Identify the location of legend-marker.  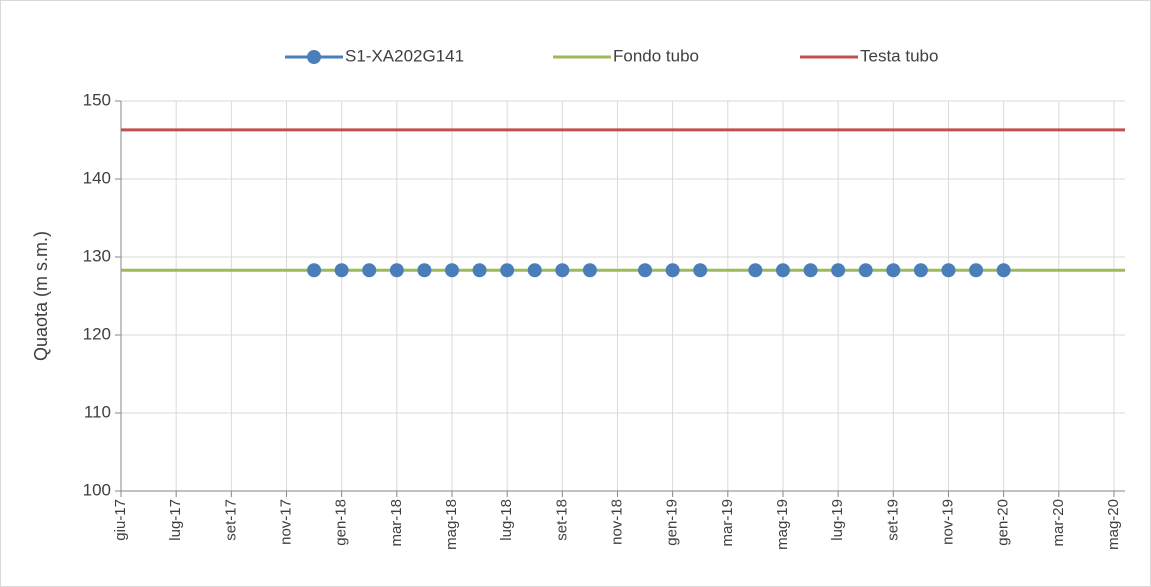
(314, 57).